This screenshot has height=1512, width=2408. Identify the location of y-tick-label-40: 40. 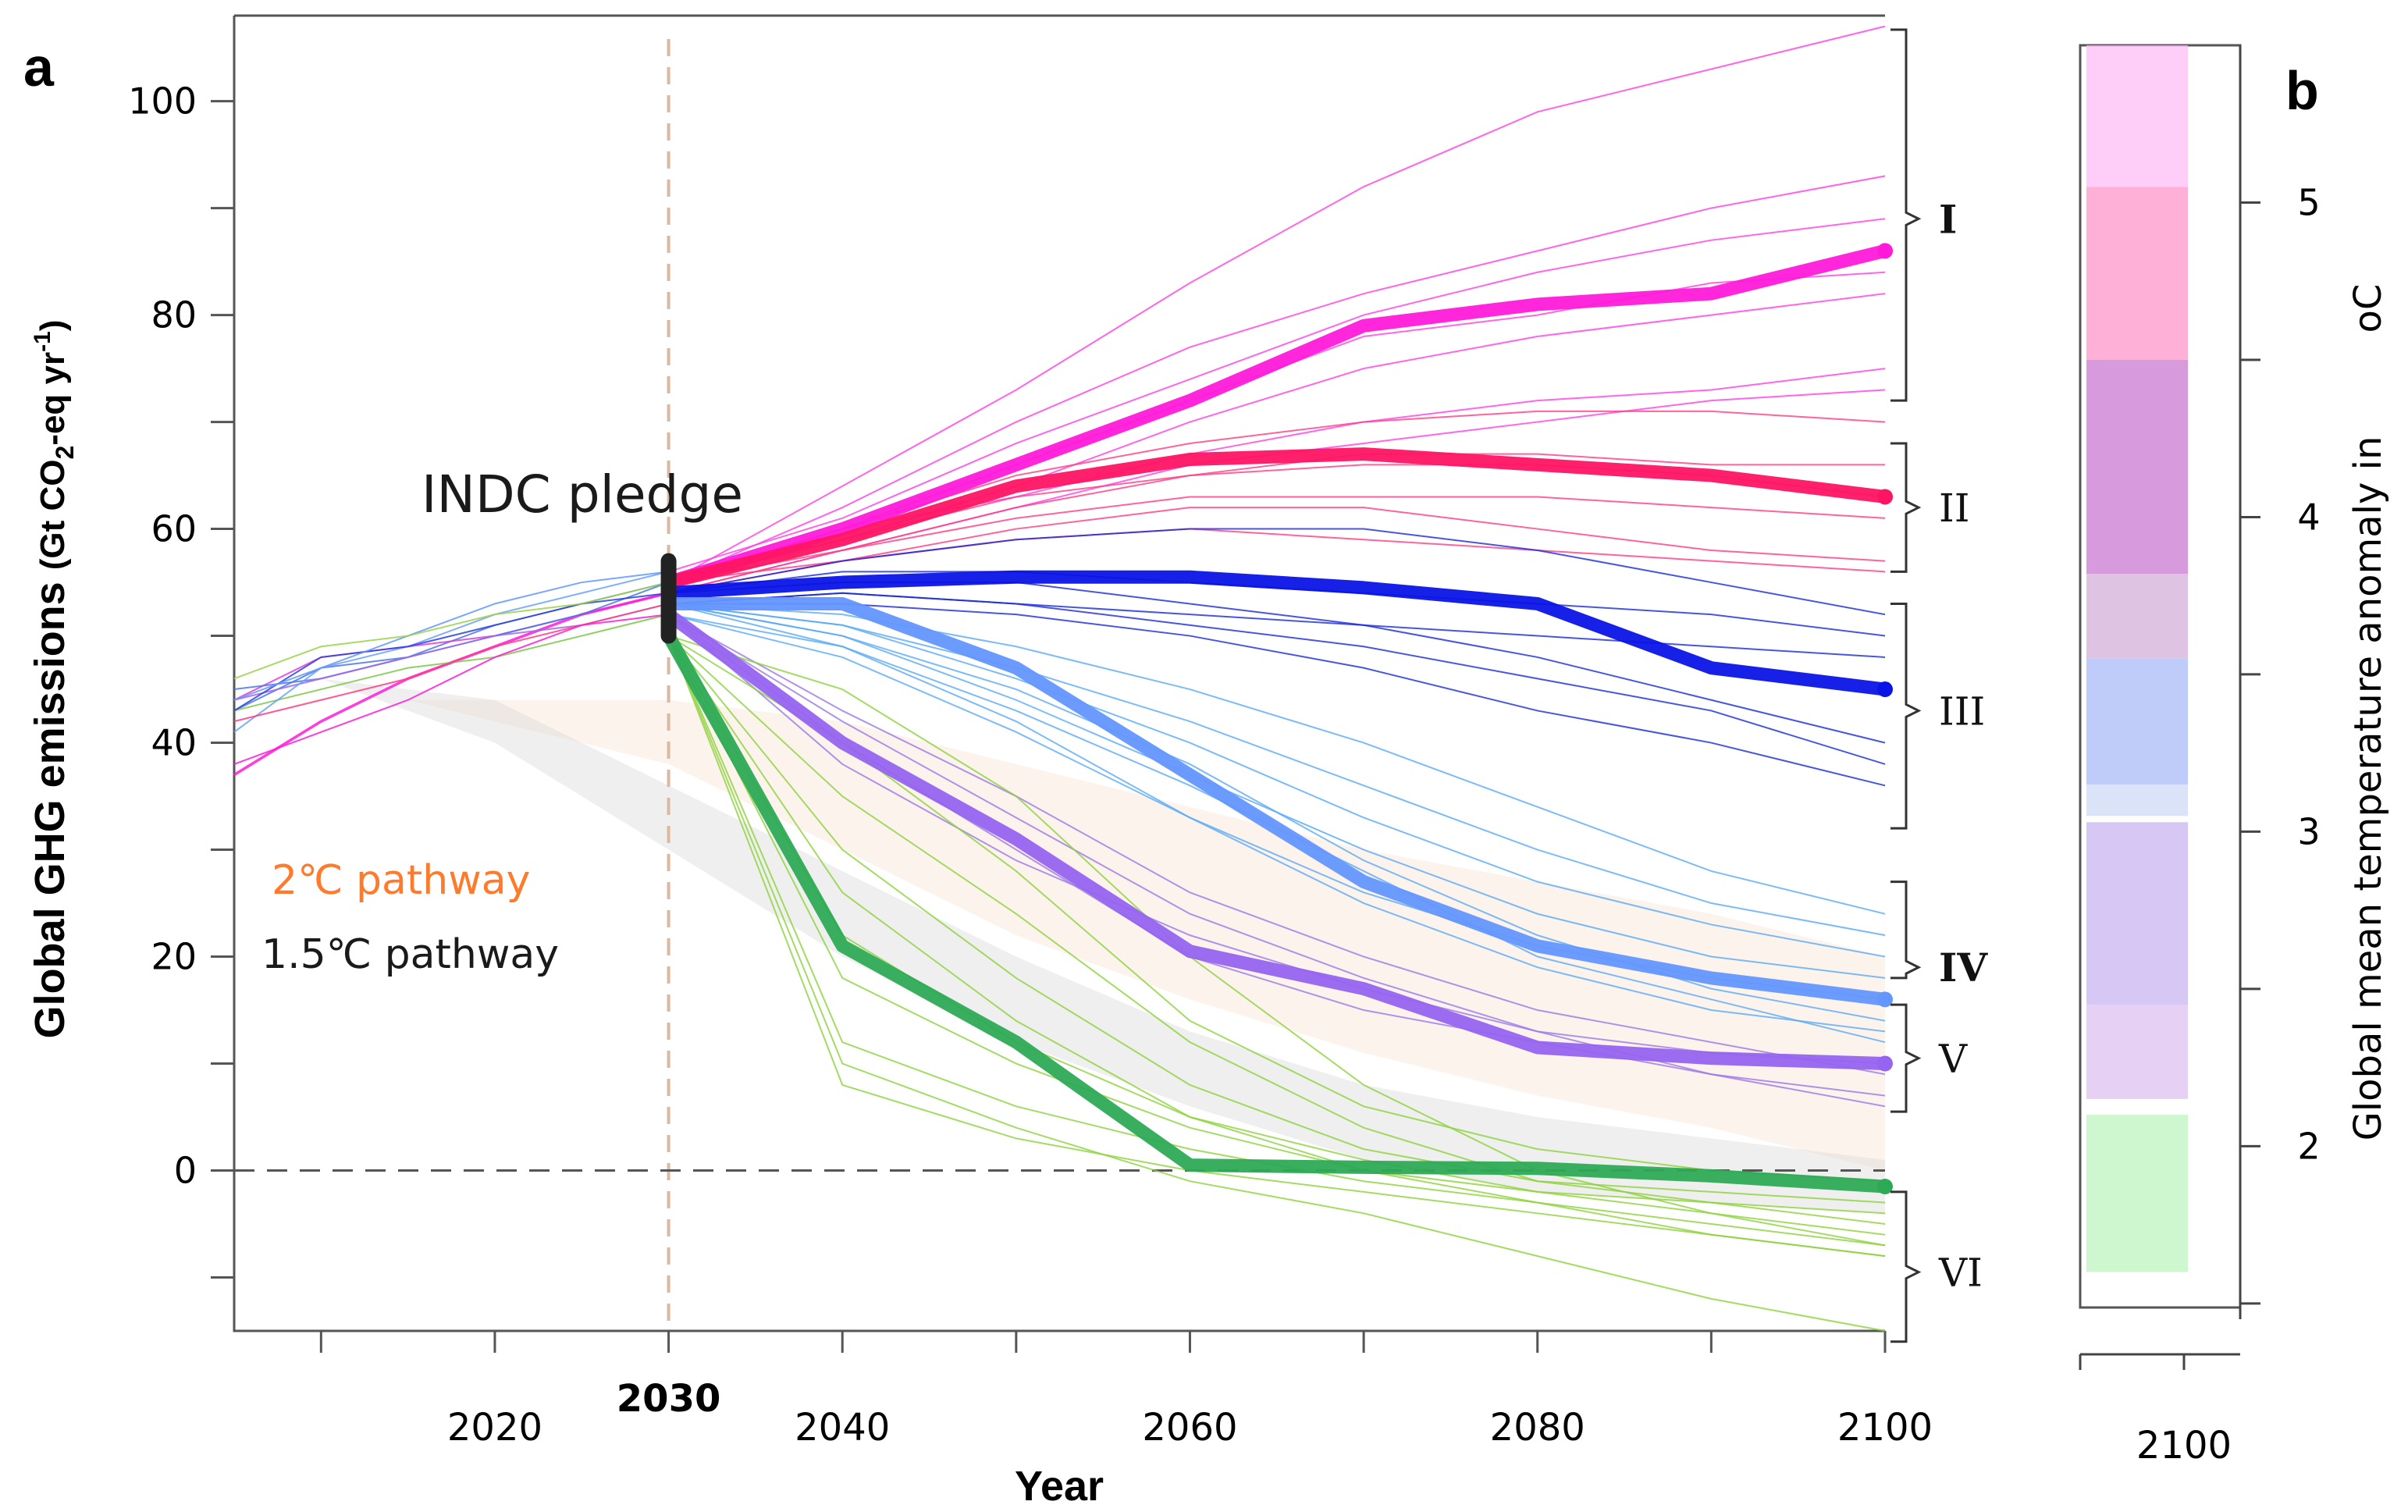
(174, 743).